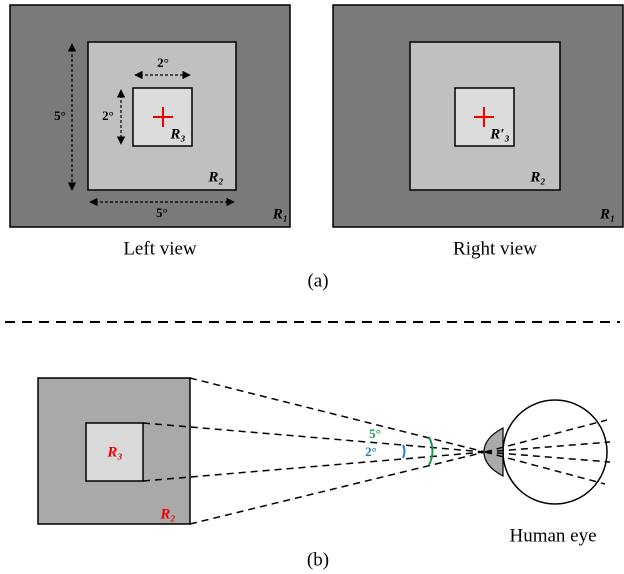 The image size is (624, 574). What do you see at coordinates (317, 280) in the screenshot?
I see `panel-caption: (a)` at bounding box center [317, 280].